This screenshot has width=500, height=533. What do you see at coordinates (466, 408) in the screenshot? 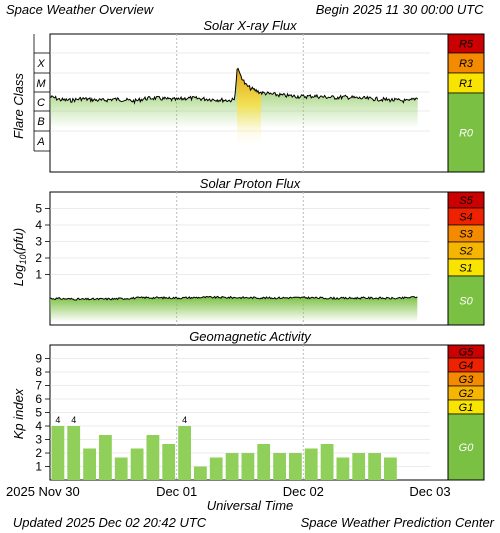
I see `kp-level-g1-label: G1` at bounding box center [466, 408].